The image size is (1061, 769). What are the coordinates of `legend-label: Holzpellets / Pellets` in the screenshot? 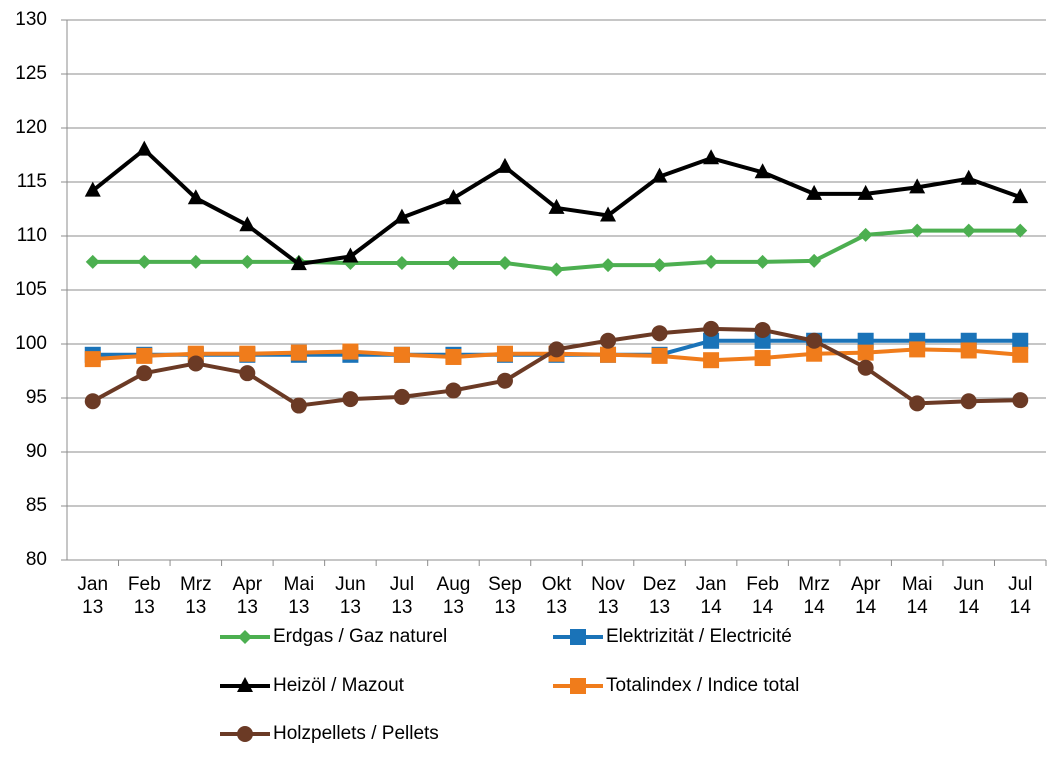 It's located at (356, 733).